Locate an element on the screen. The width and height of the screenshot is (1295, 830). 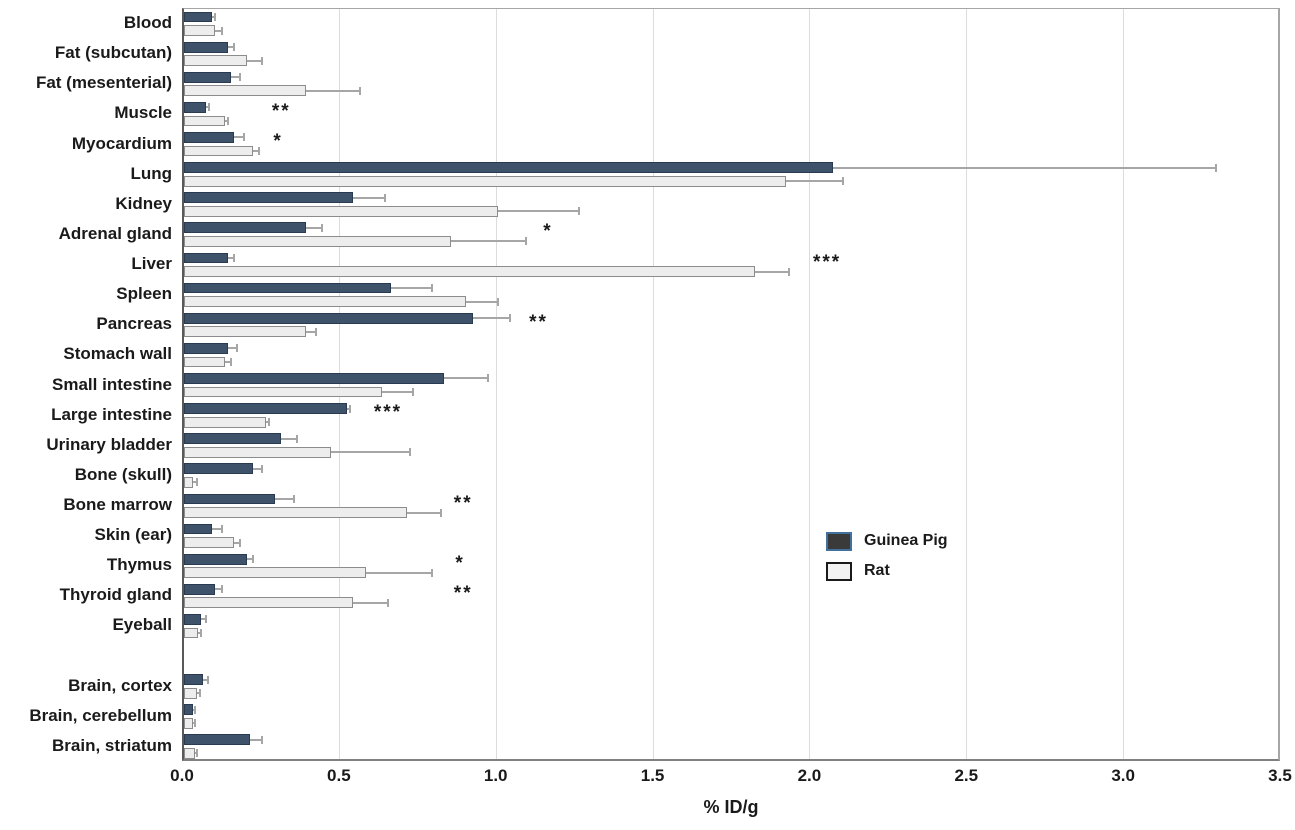
category-label: Bone marrow is located at coordinates (117, 504).